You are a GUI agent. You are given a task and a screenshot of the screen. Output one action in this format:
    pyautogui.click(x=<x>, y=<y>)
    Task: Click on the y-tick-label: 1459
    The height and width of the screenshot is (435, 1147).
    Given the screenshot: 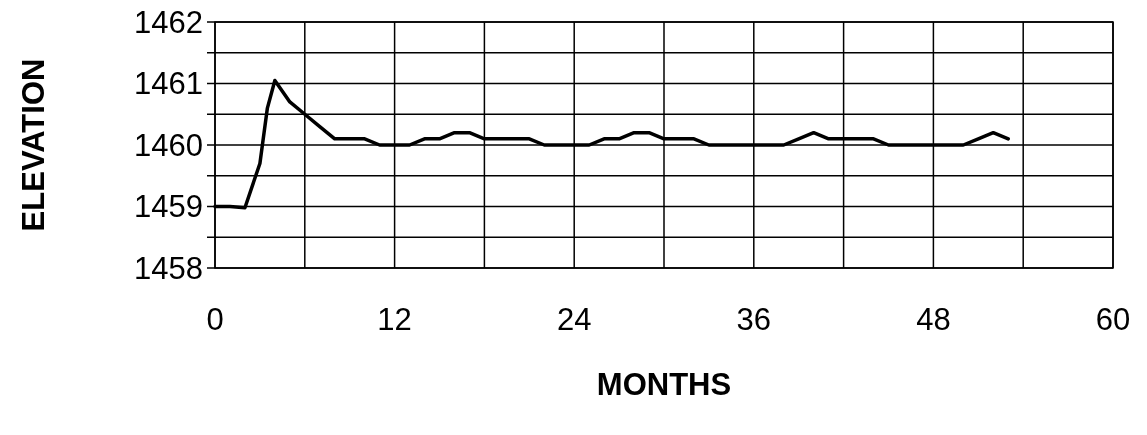 What is the action you would take?
    pyautogui.click(x=168, y=207)
    